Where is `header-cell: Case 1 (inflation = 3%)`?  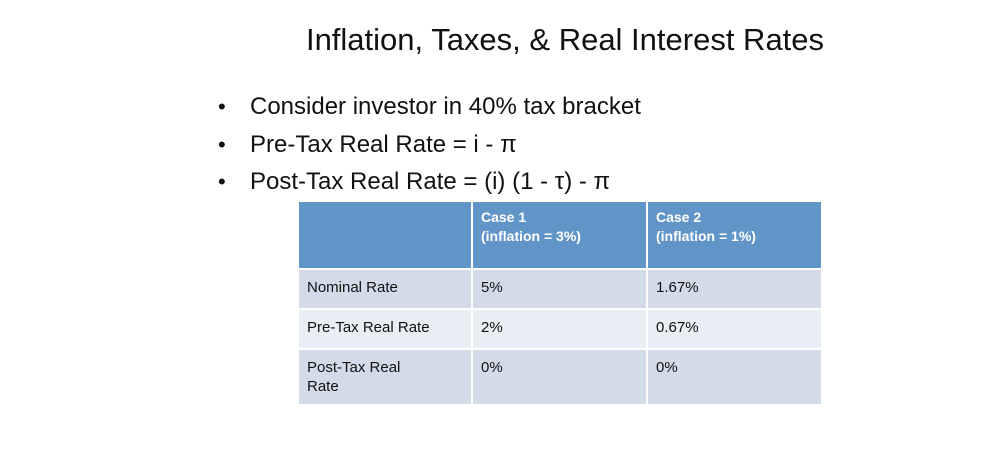 header-cell: Case 1 (inflation = 3%) is located at coordinates (559, 235).